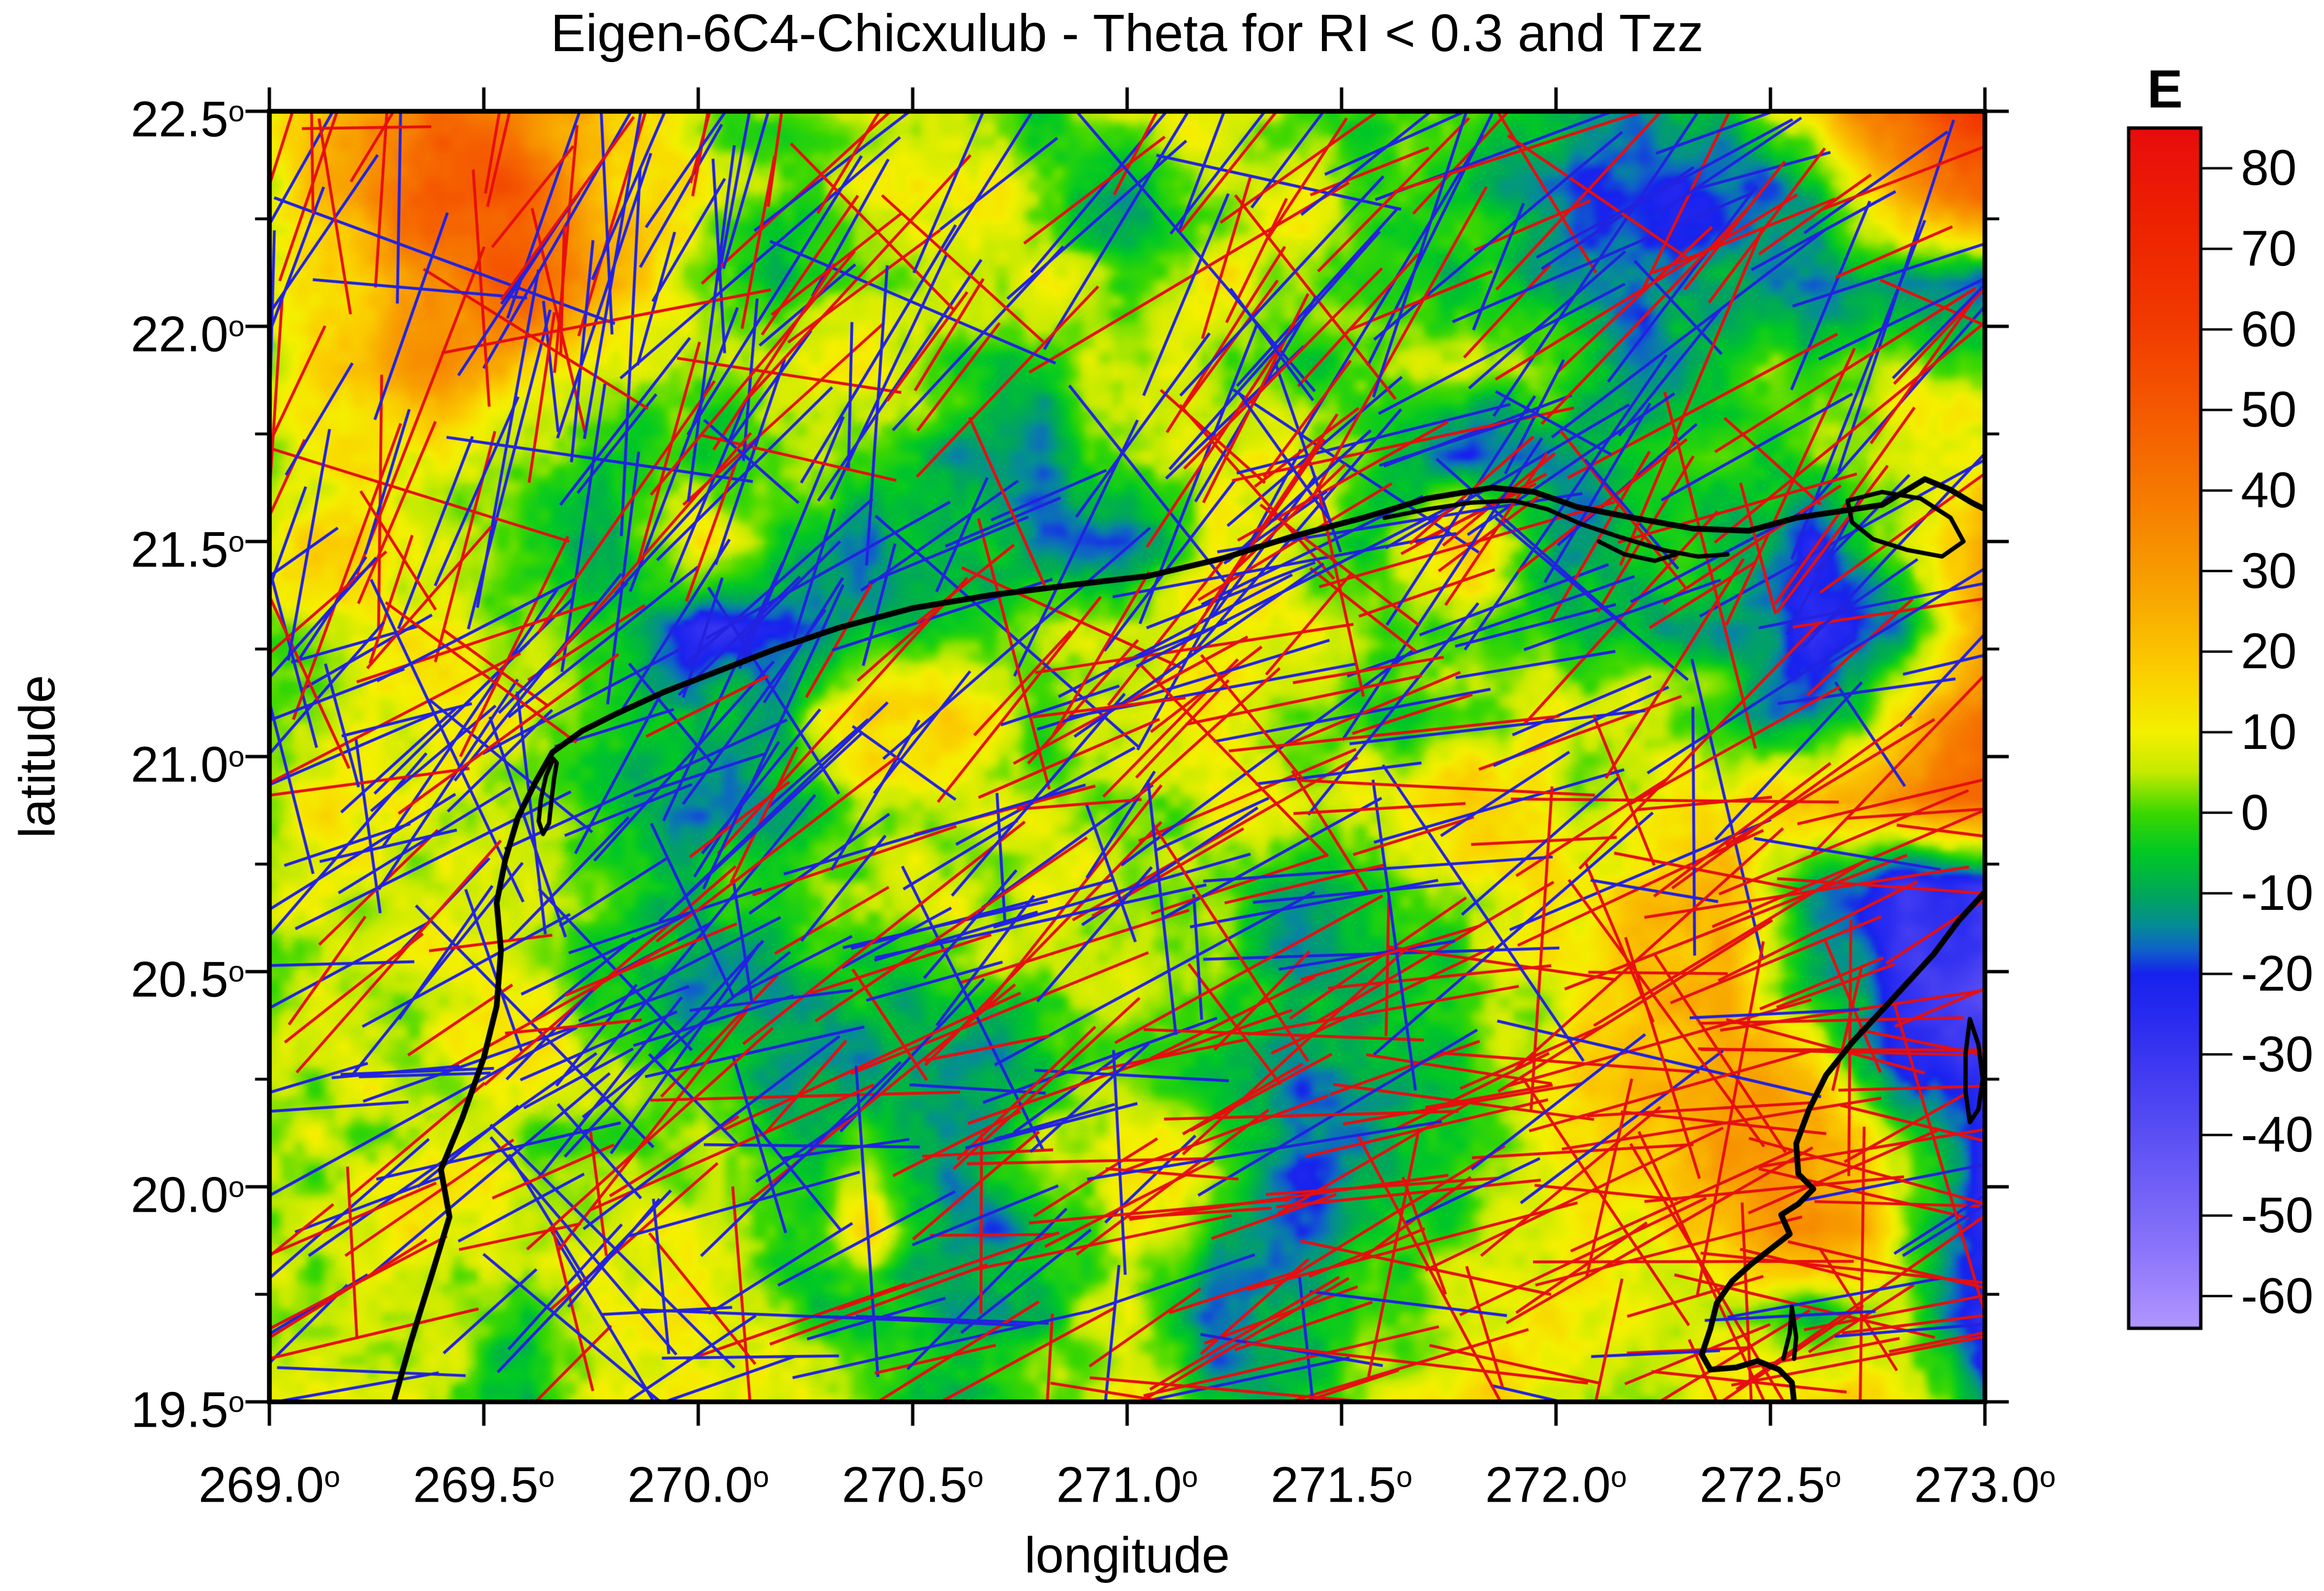 This screenshot has width=2324, height=1591. I want to click on colorbar-tick-label-0: 0, so click(2255, 812).